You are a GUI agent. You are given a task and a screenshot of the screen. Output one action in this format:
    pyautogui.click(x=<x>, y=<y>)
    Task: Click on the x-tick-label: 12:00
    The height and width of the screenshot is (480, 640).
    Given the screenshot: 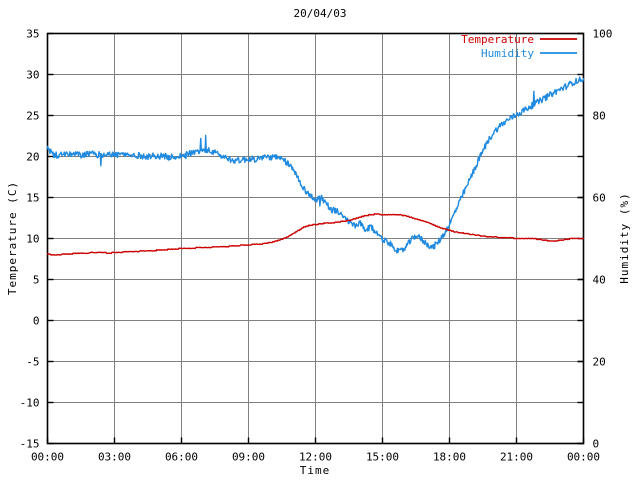 What is the action you would take?
    pyautogui.click(x=315, y=457)
    